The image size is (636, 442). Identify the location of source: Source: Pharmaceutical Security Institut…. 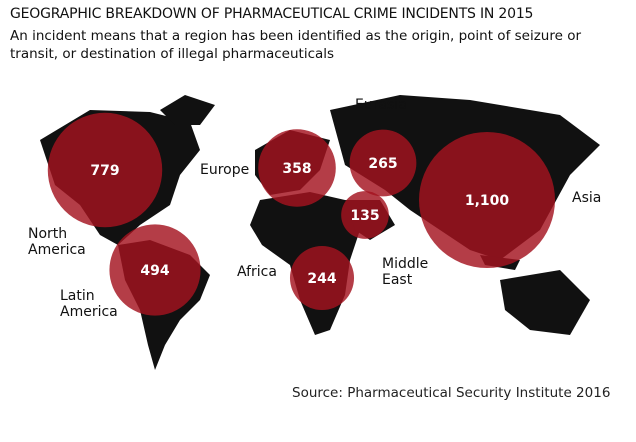
(451, 393).